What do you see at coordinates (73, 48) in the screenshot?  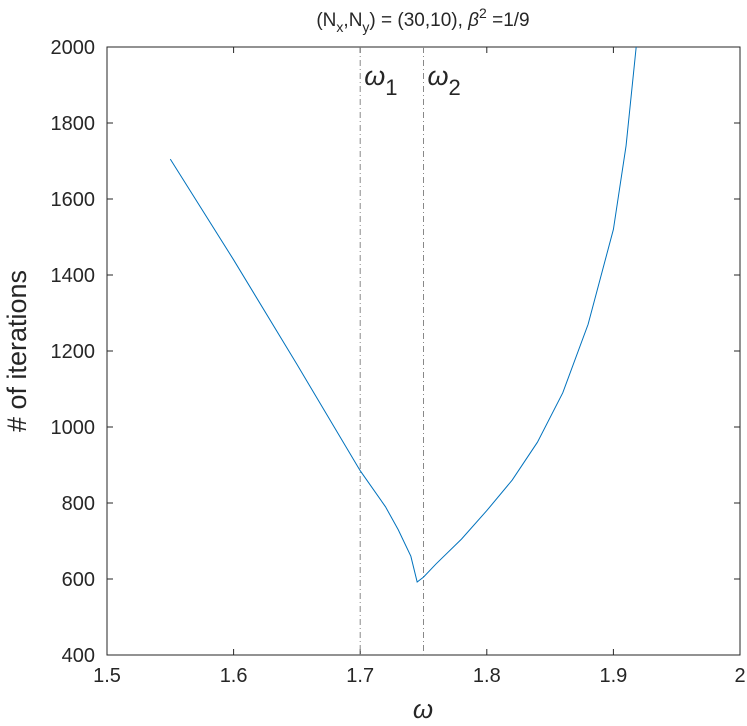 I see `y-tick-label: 2000` at bounding box center [73, 48].